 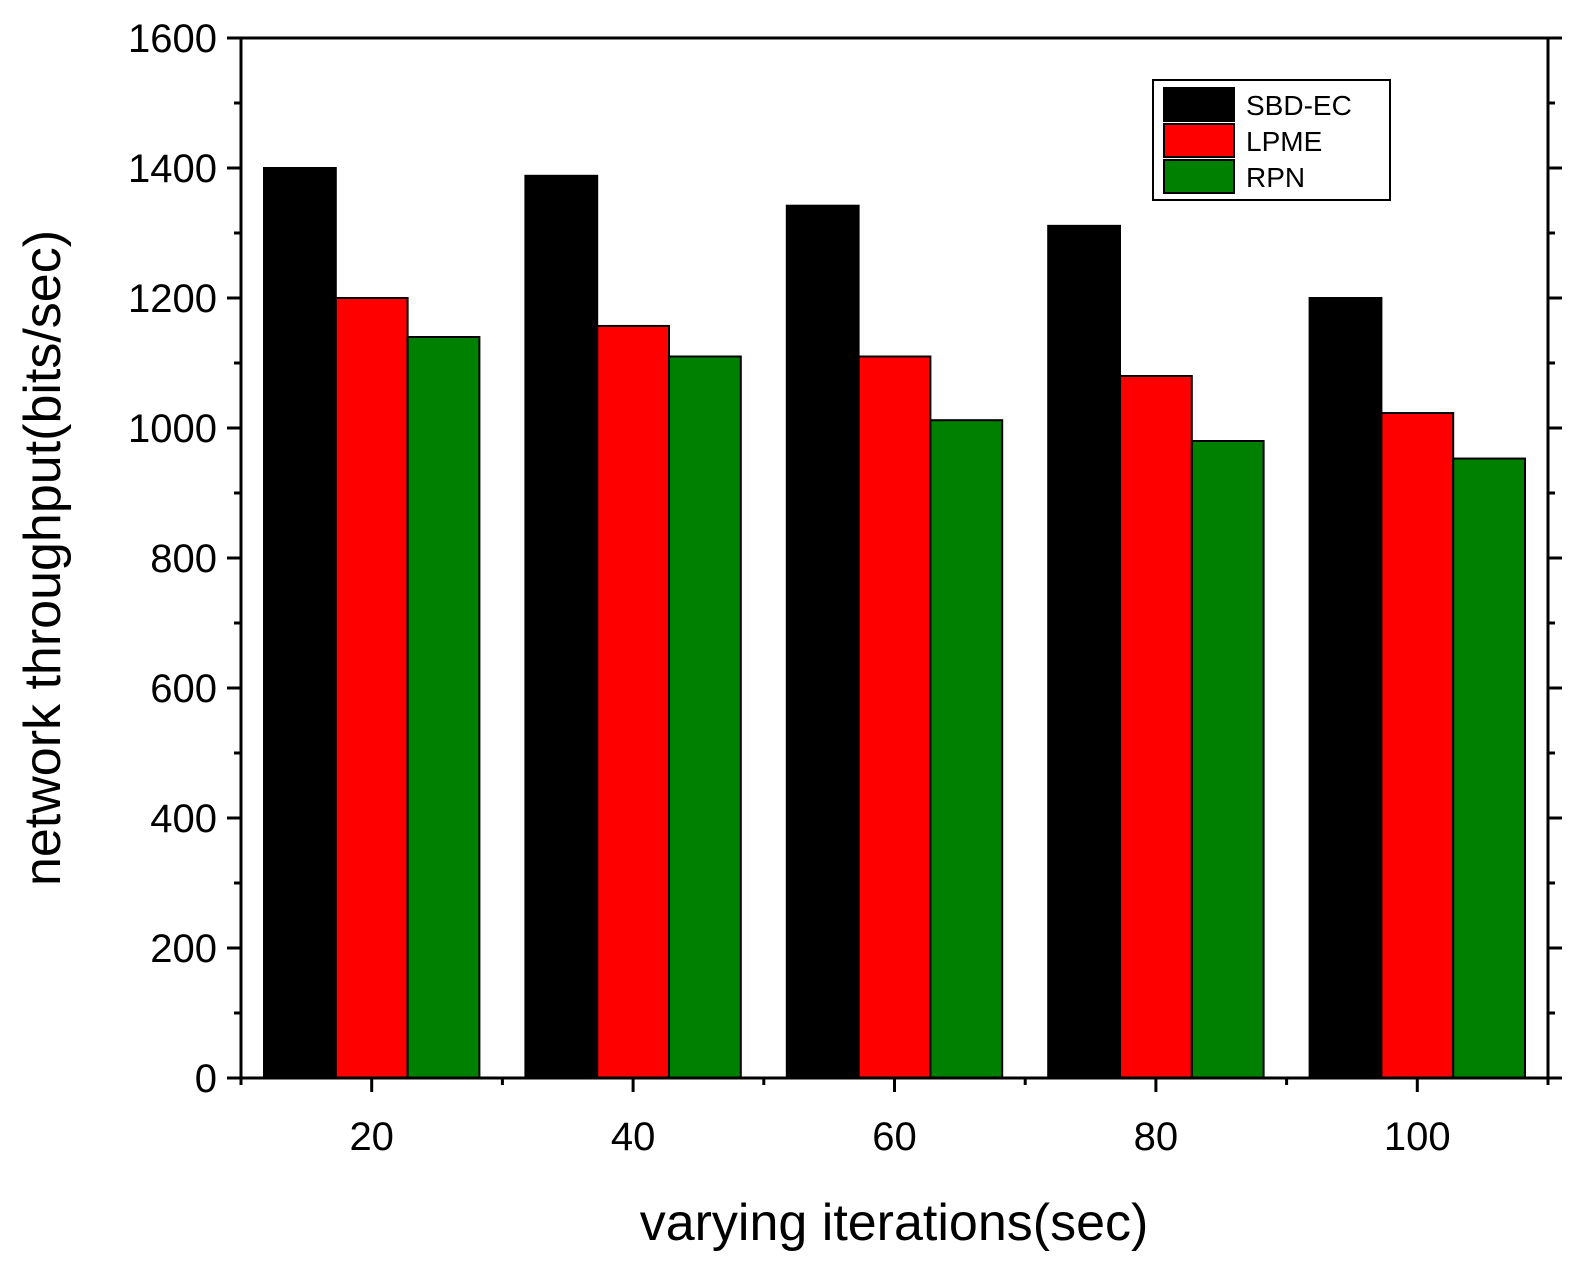 I want to click on y-axis-title: network throughput(bits/sec), so click(x=43, y=558).